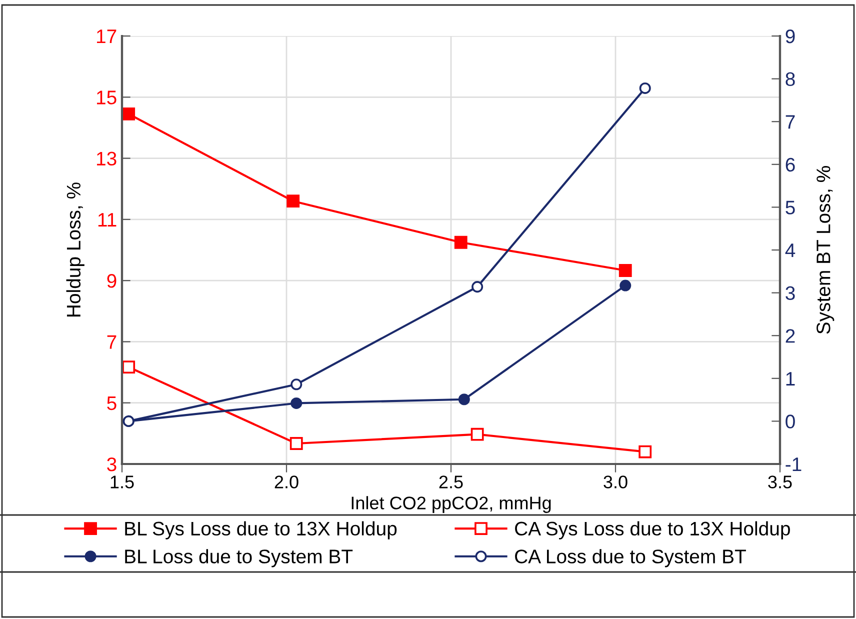  What do you see at coordinates (790, 251) in the screenshot?
I see `y2-tick-label: 4` at bounding box center [790, 251].